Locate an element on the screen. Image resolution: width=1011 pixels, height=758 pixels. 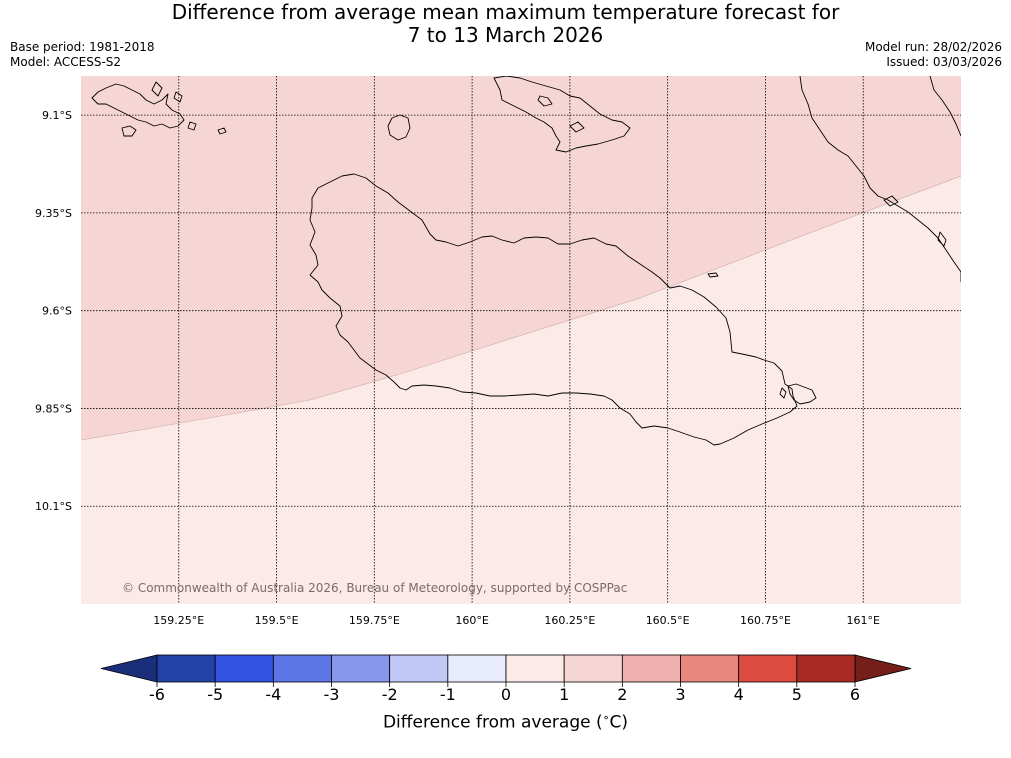
lat-label: 9.35°S is located at coordinates (53, 213).